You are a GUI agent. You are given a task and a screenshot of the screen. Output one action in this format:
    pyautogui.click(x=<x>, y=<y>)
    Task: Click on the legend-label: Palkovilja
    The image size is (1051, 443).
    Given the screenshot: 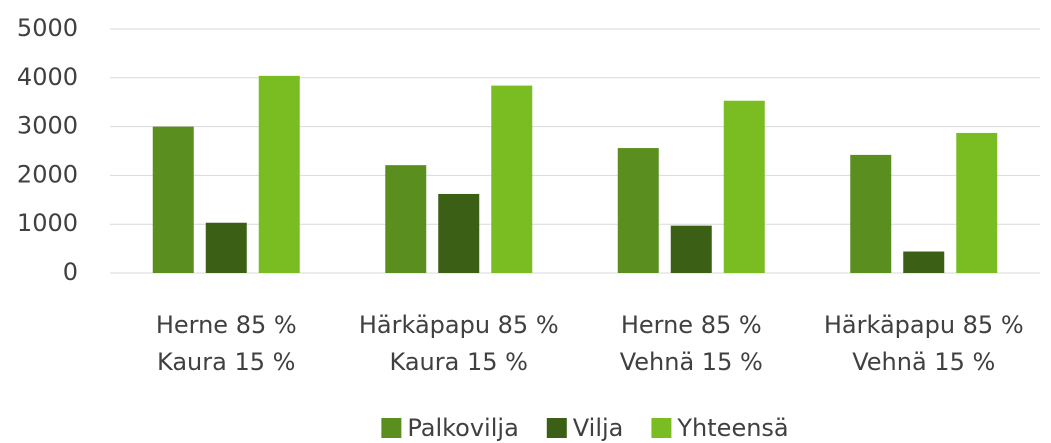 What is the action you would take?
    pyautogui.click(x=462, y=428)
    